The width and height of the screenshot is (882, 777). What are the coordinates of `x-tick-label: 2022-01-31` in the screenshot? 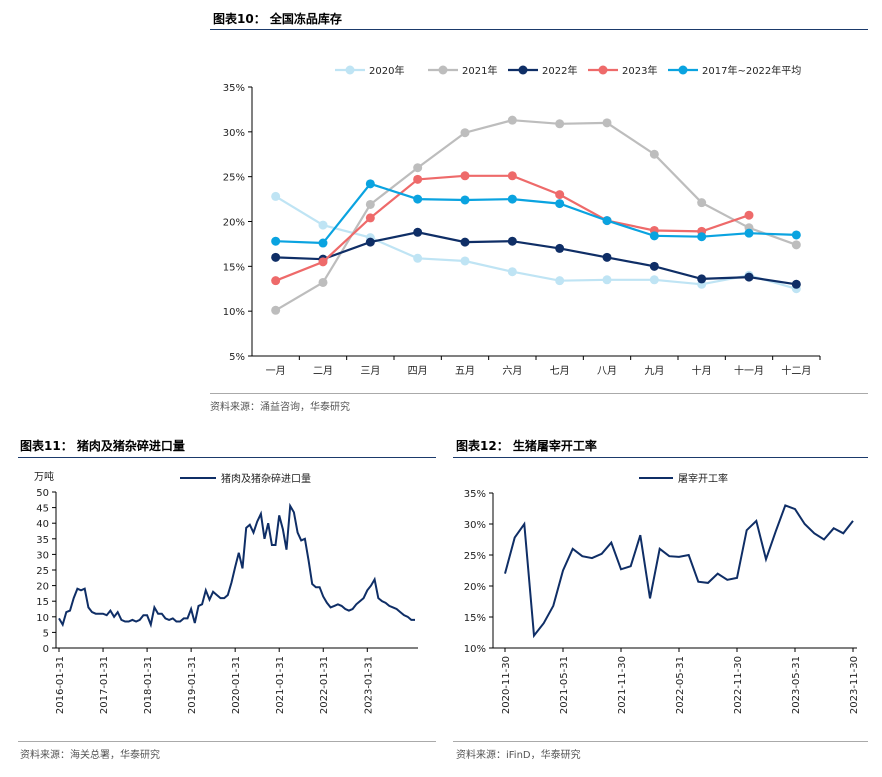 It's located at (324, 685).